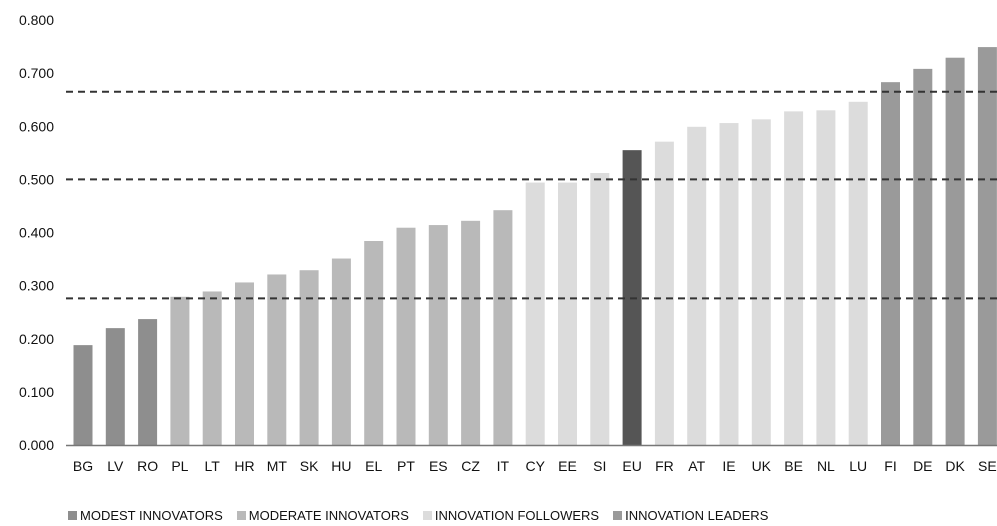  Describe the element at coordinates (244, 363) in the screenshot. I see `bar-hr` at that location.